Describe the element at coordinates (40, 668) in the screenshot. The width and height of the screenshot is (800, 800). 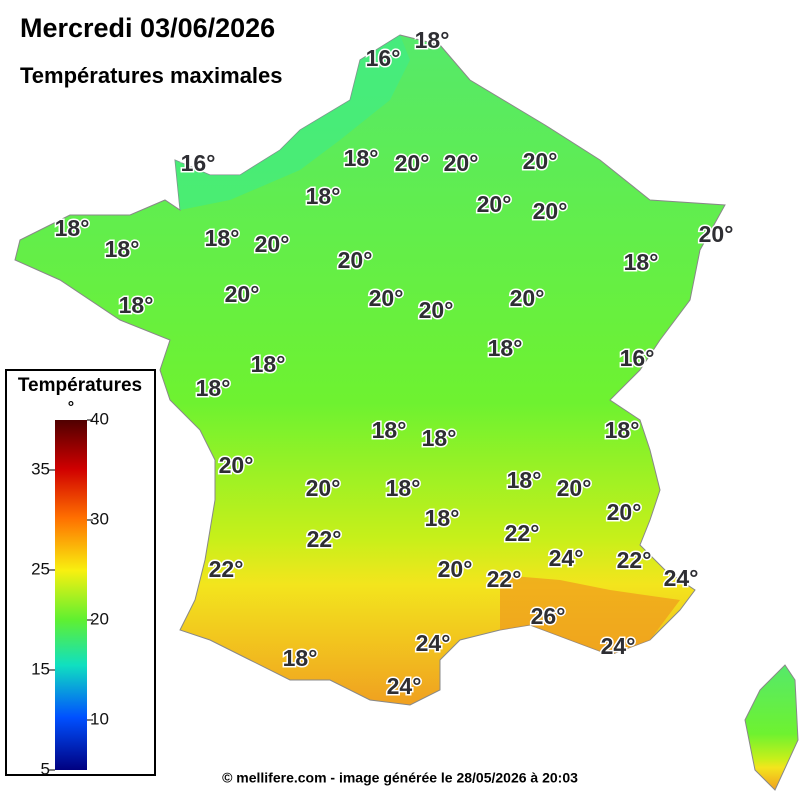
I see `legend-tick-label: 15` at that location.